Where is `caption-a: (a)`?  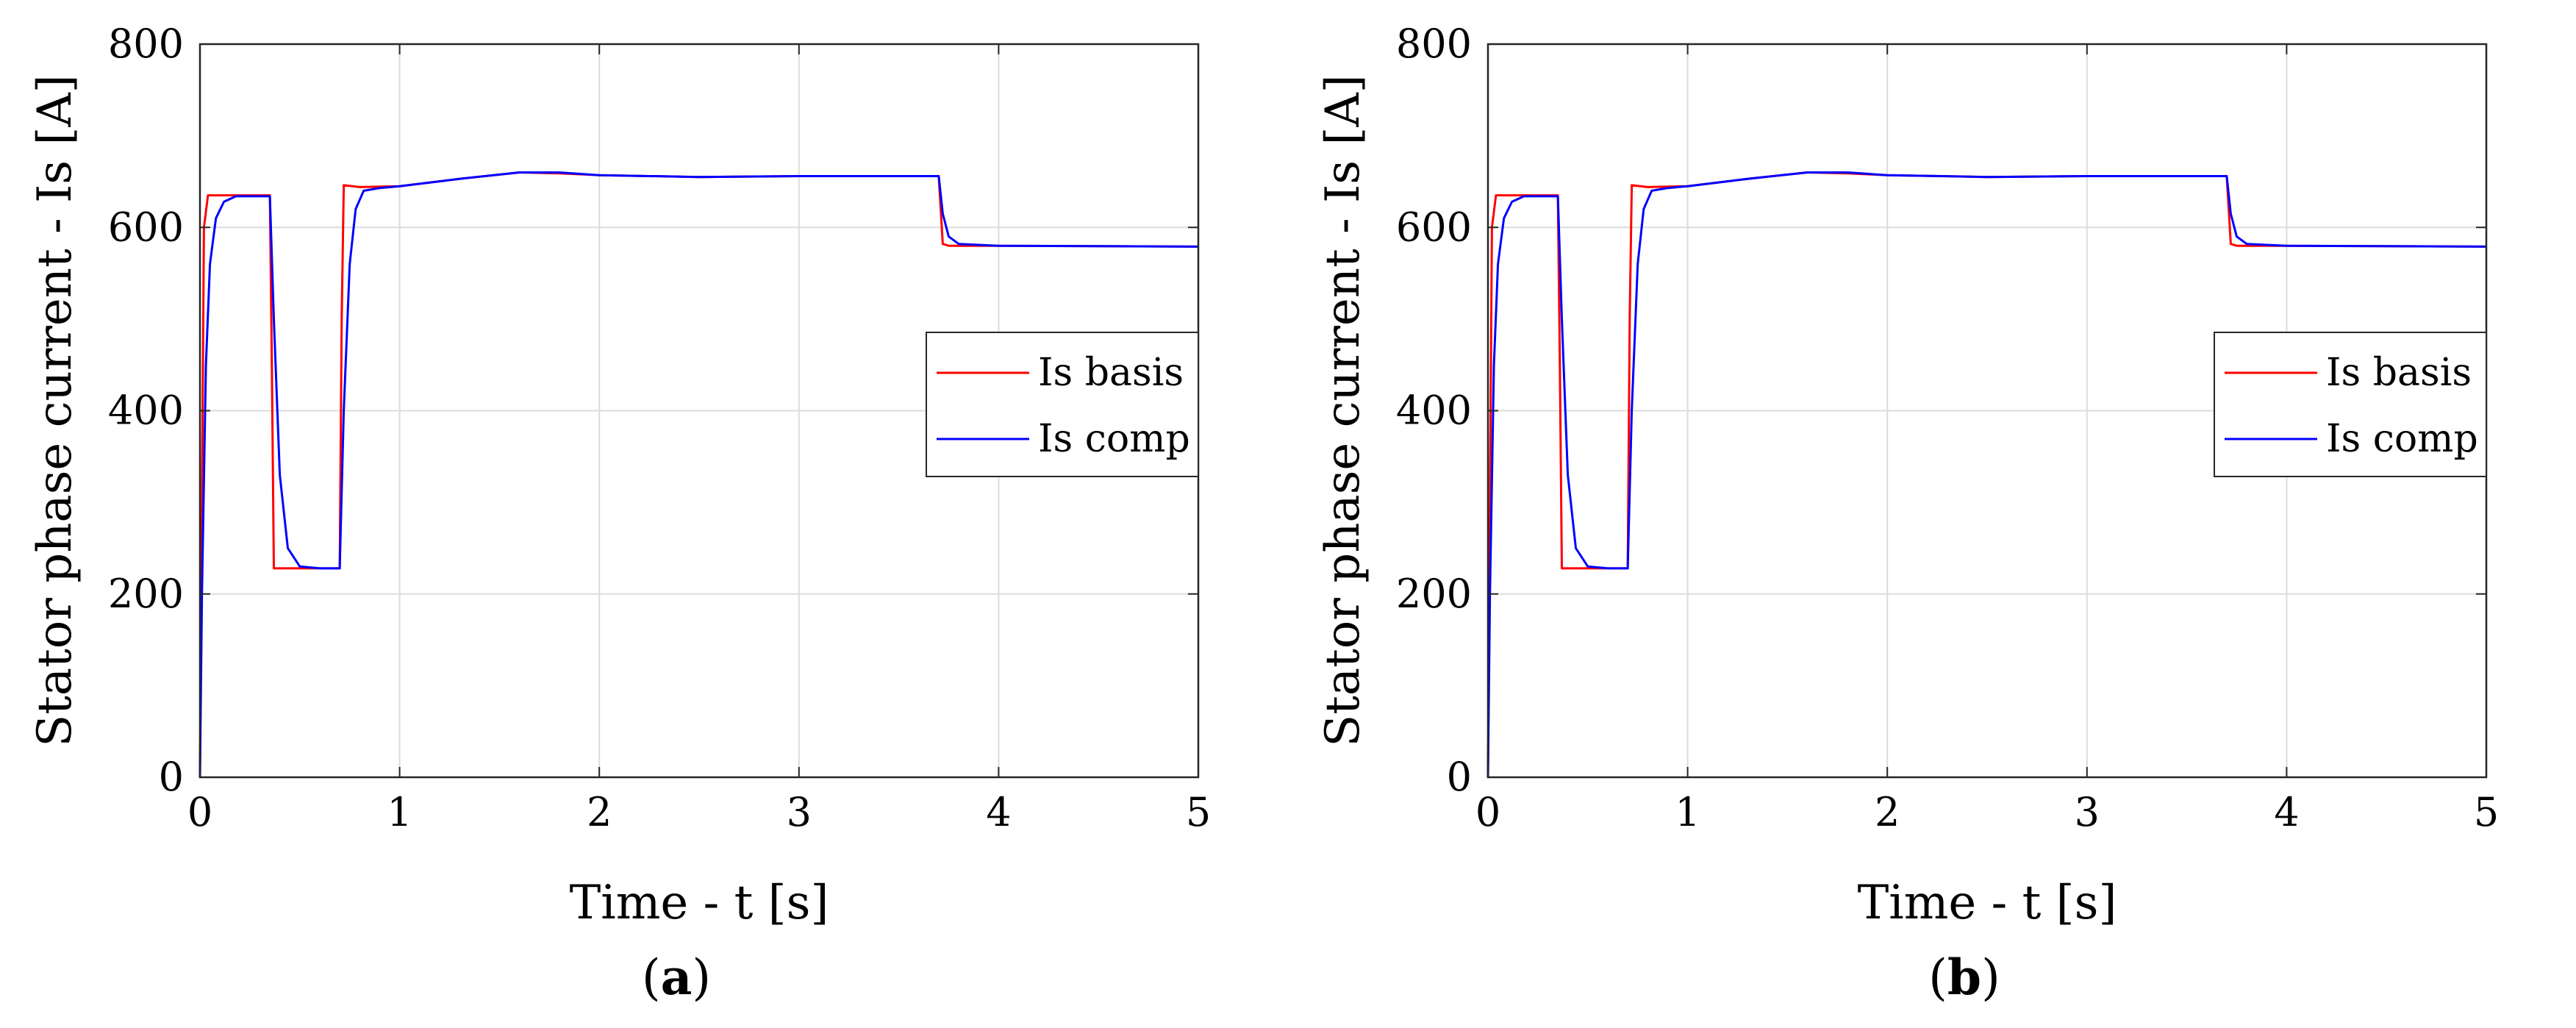
caption-a: (a) is located at coordinates (676, 978).